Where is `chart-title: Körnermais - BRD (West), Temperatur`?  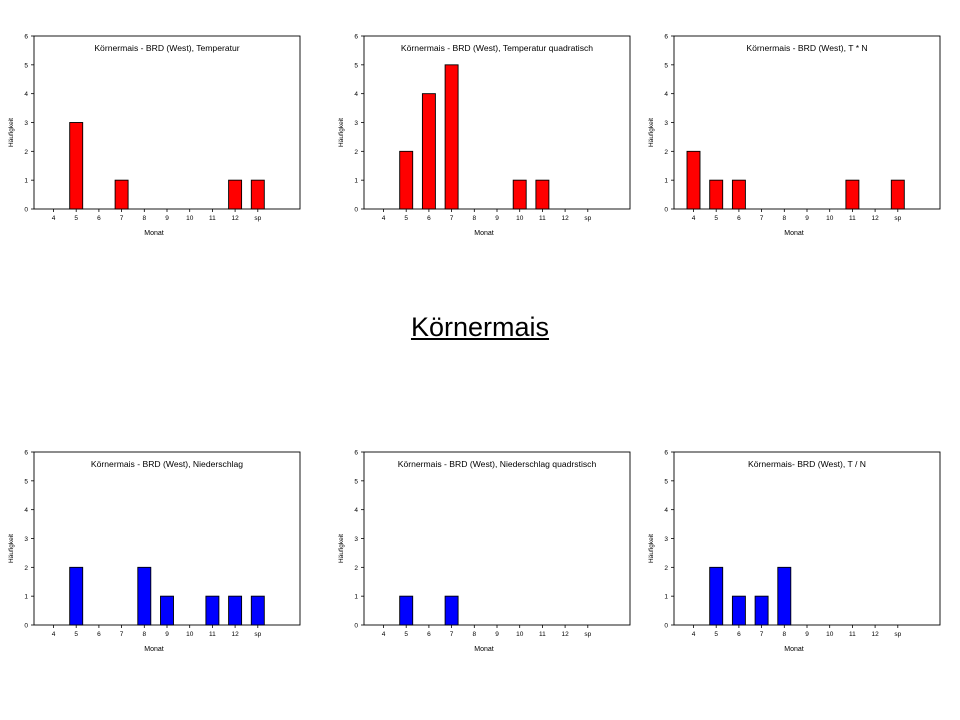 chart-title: Körnermais - BRD (West), Temperatur is located at coordinates (166, 48).